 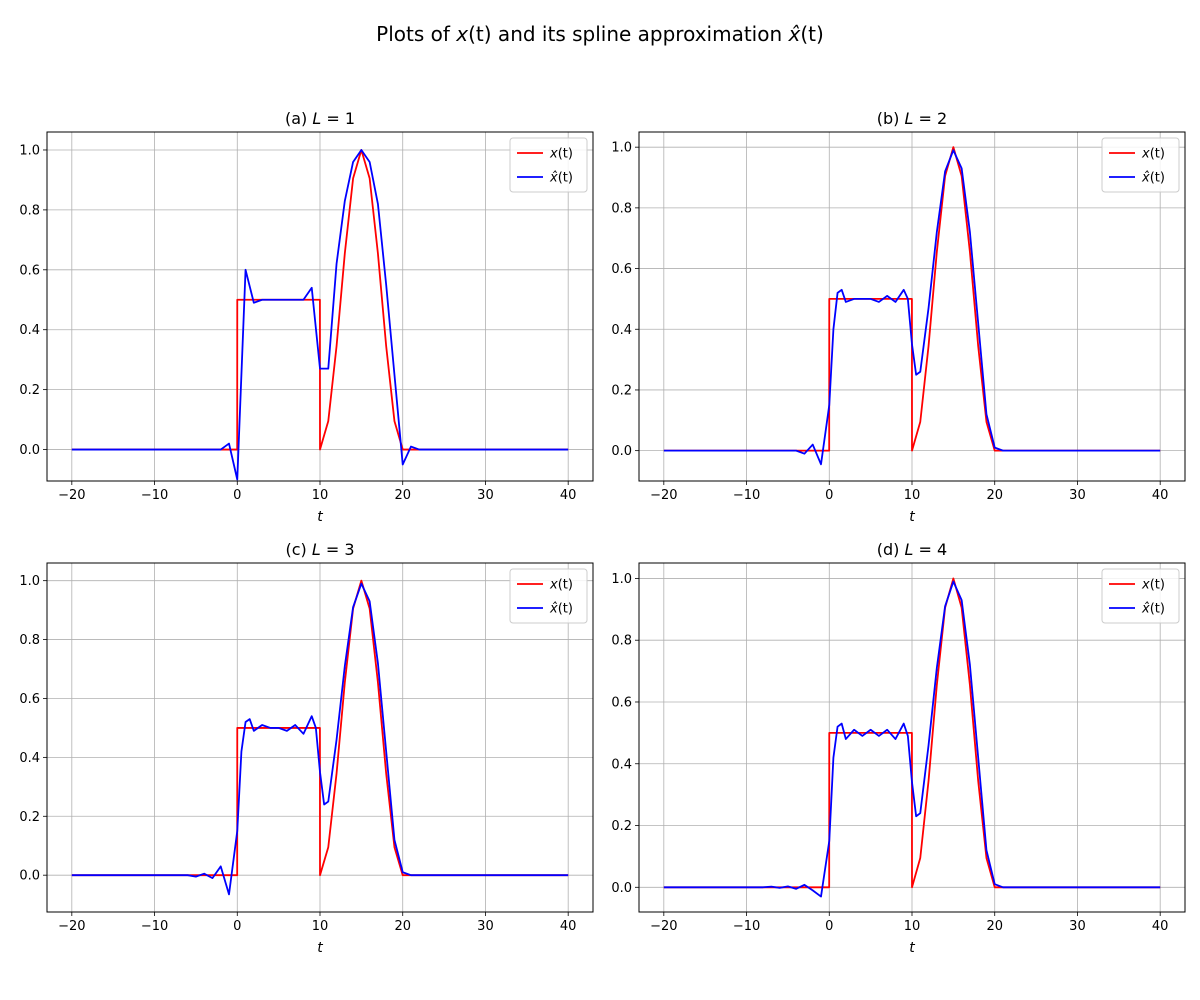 What do you see at coordinates (298, 118) in the screenshot?
I see `subplot-title-prefix: (a)` at bounding box center [298, 118].